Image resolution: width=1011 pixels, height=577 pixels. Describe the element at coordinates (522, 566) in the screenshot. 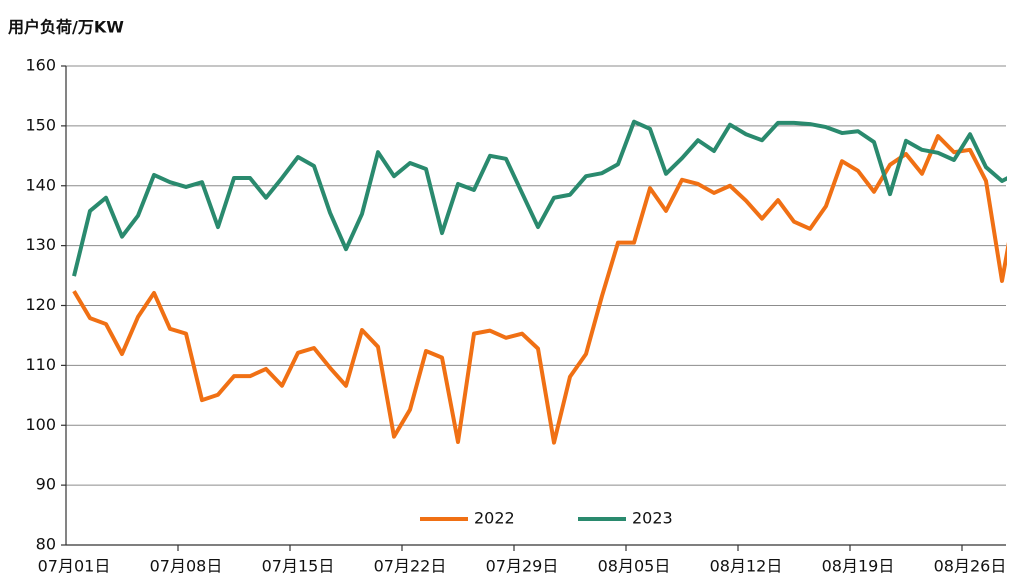

I see `x-tick-label: 07月29日` at that location.